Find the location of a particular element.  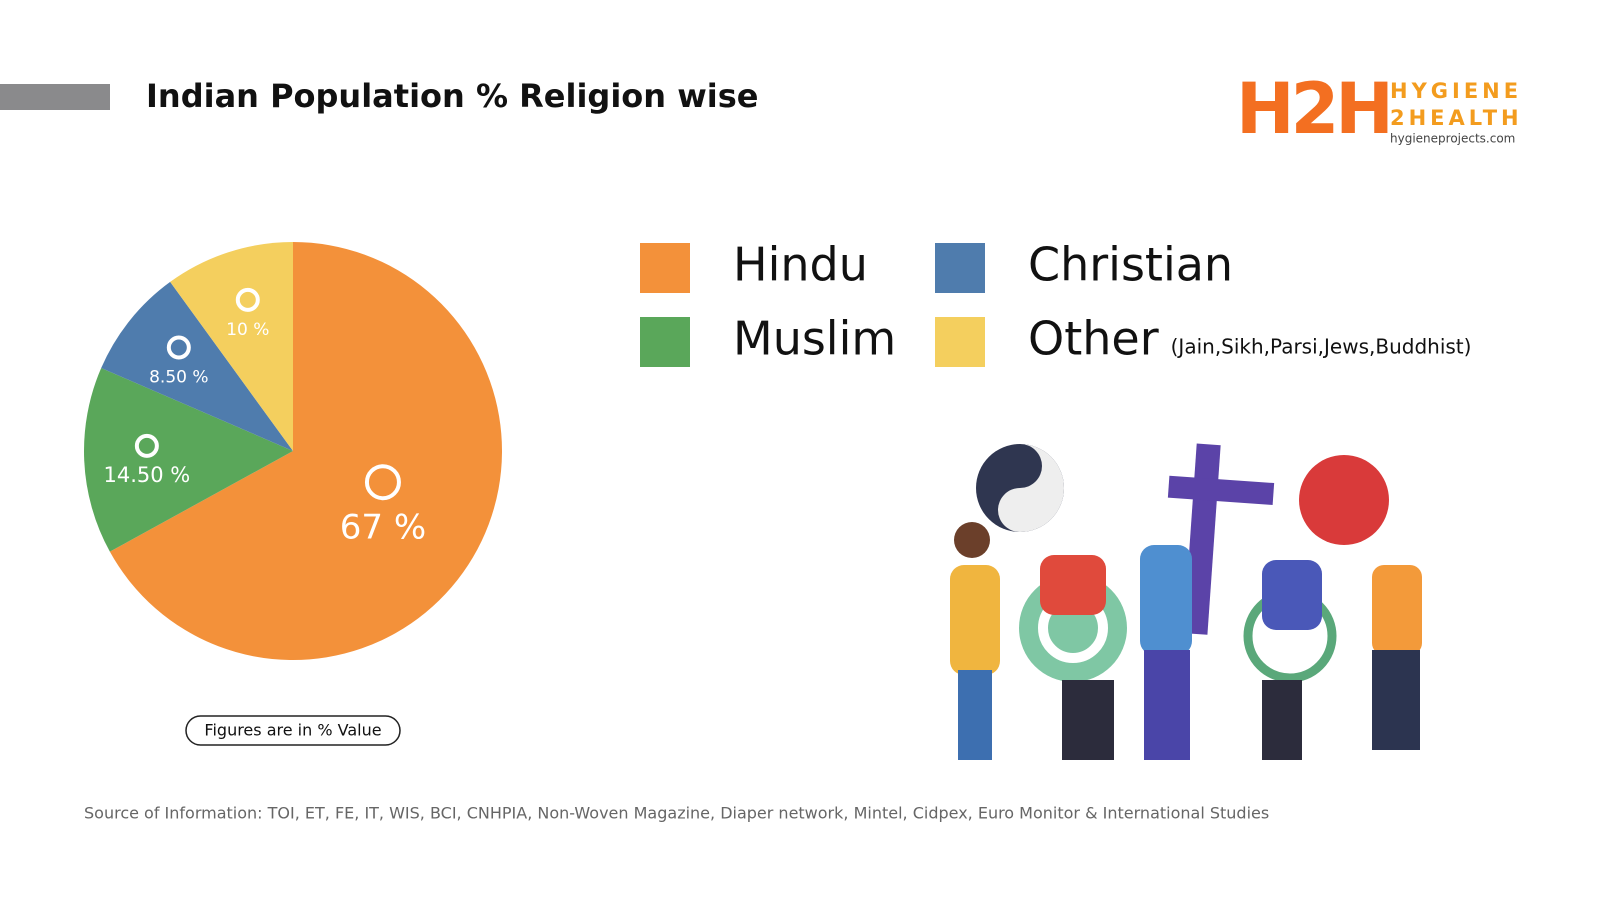

title-bar is located at coordinates (55, 97).